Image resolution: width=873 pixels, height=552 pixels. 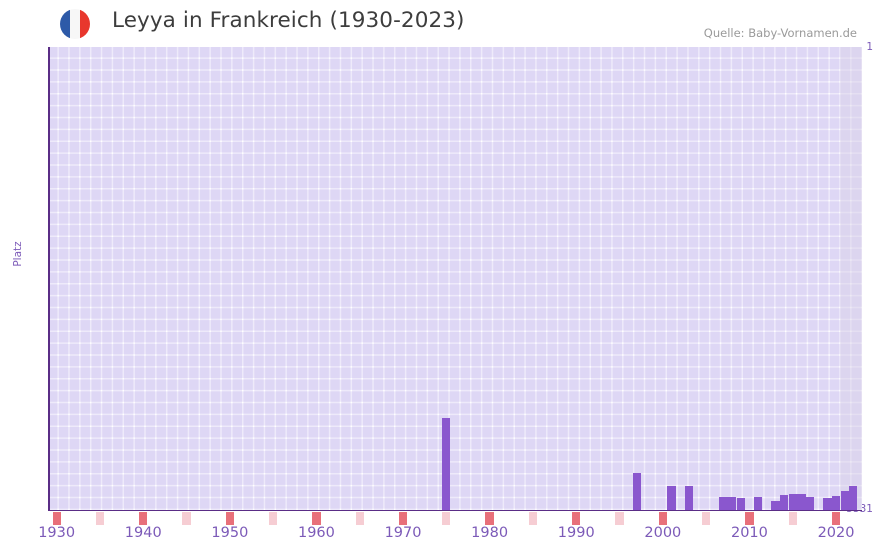 What do you see at coordinates (749, 518) in the screenshot?
I see `x-tick-major-2010` at bounding box center [749, 518].